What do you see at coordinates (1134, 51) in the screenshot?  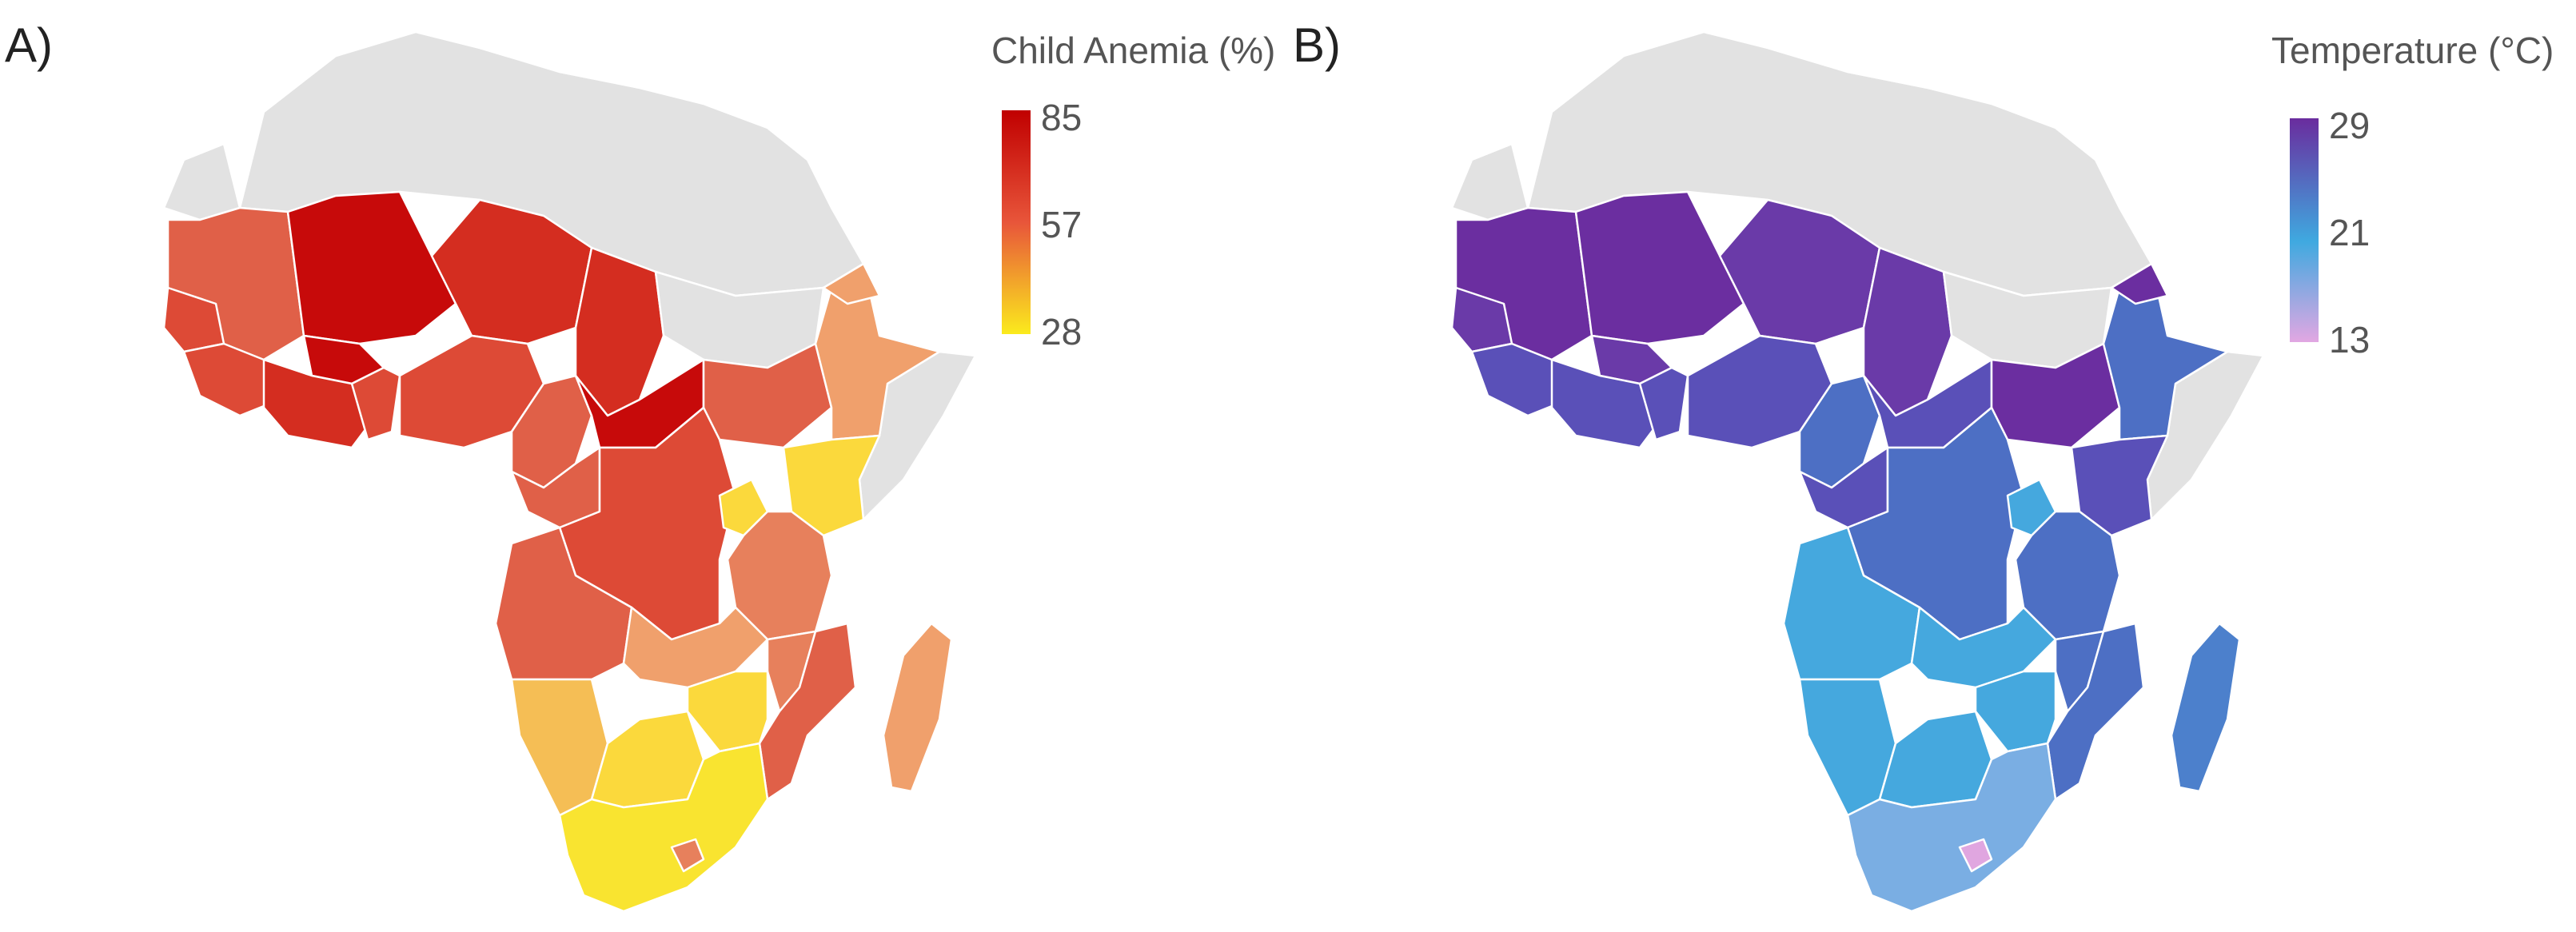 I see `legend-title: Child Anemia (%)` at bounding box center [1134, 51].